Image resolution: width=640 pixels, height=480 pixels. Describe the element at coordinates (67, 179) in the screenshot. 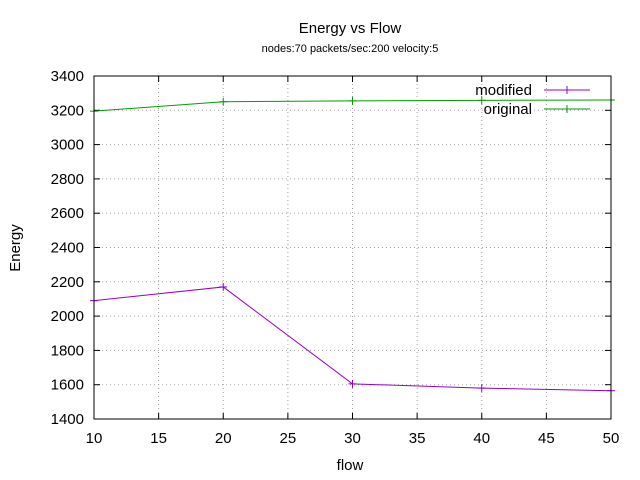

I see `y-tick-label: 2800` at that location.